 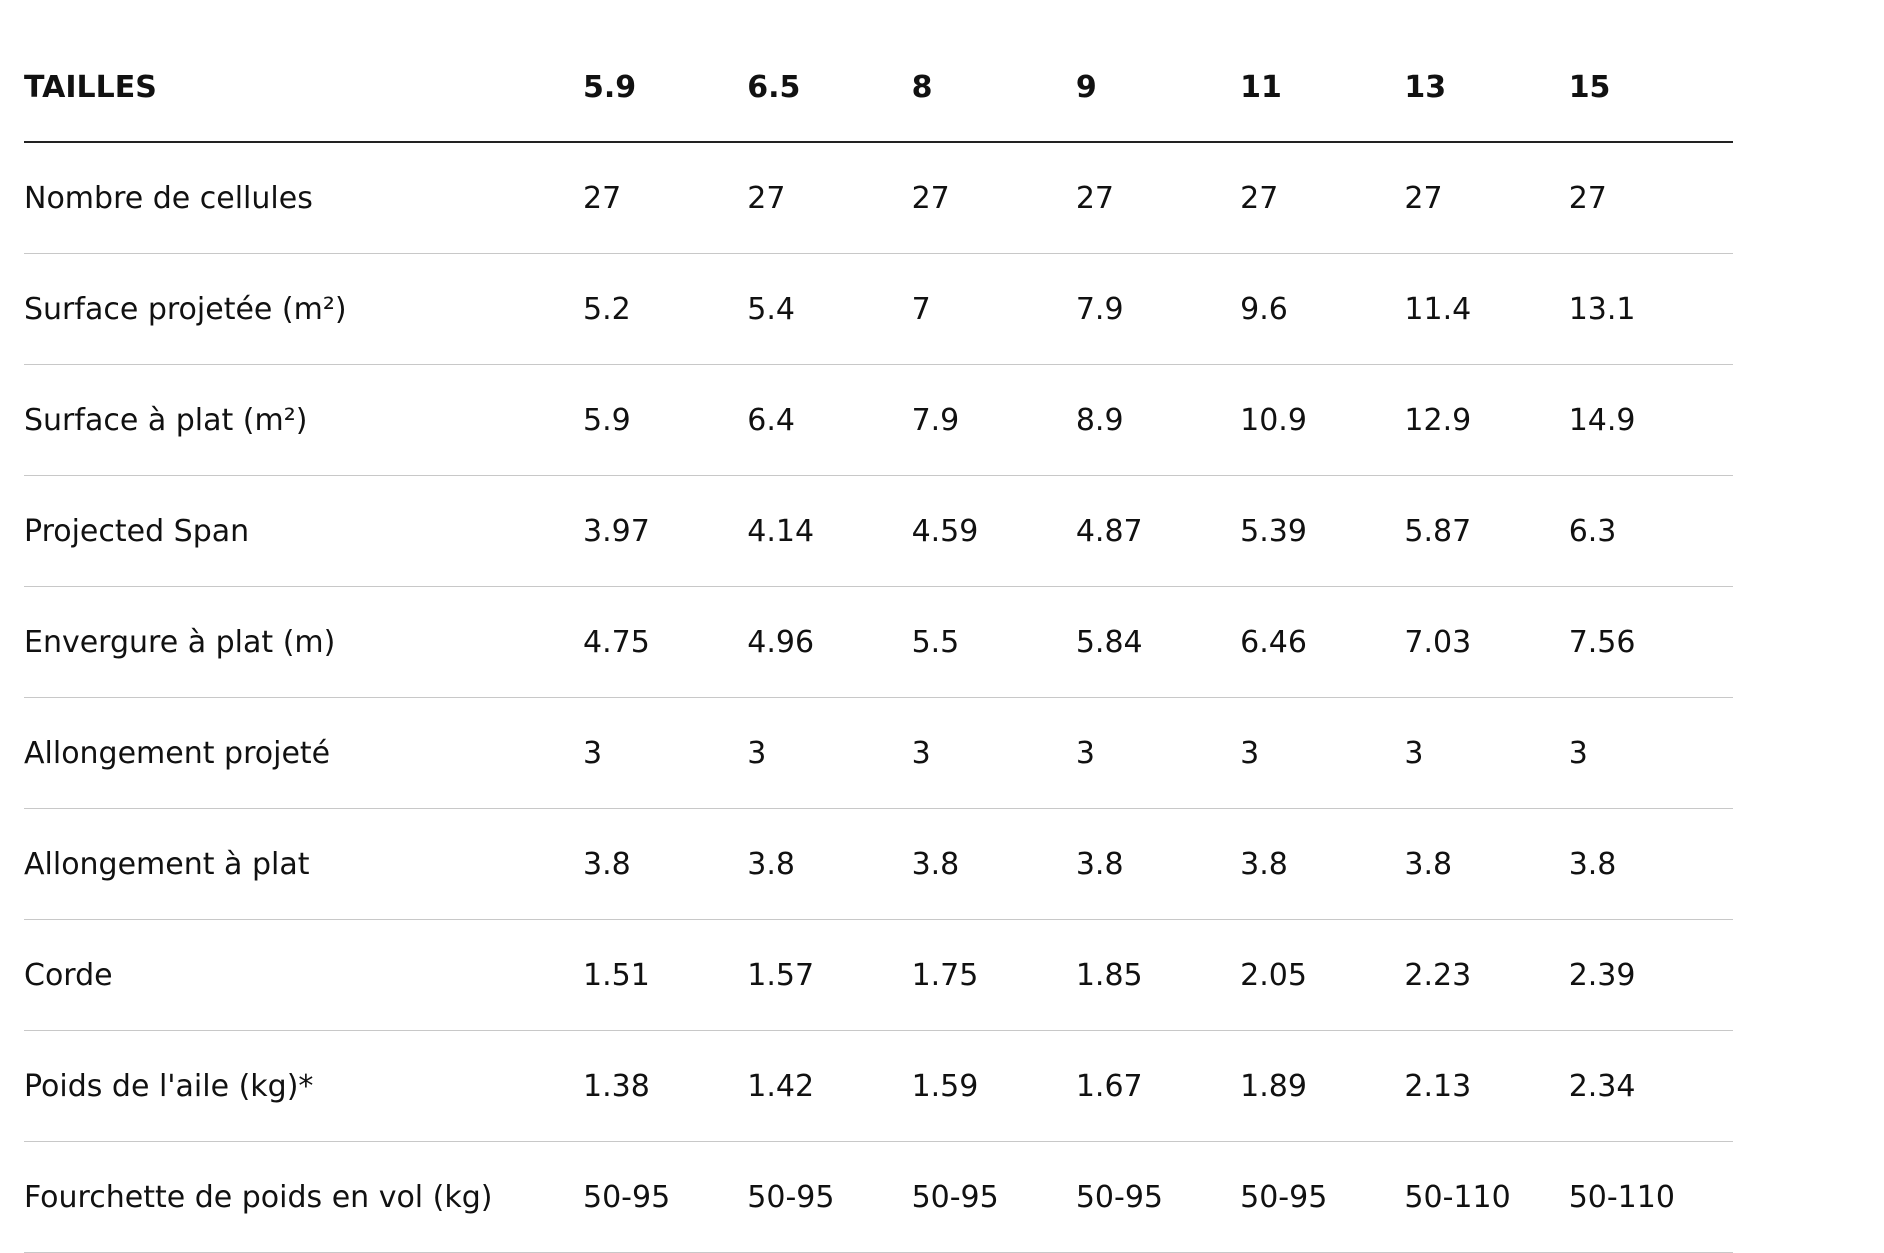 I want to click on spec-value: 4.87, so click(x=1158, y=531).